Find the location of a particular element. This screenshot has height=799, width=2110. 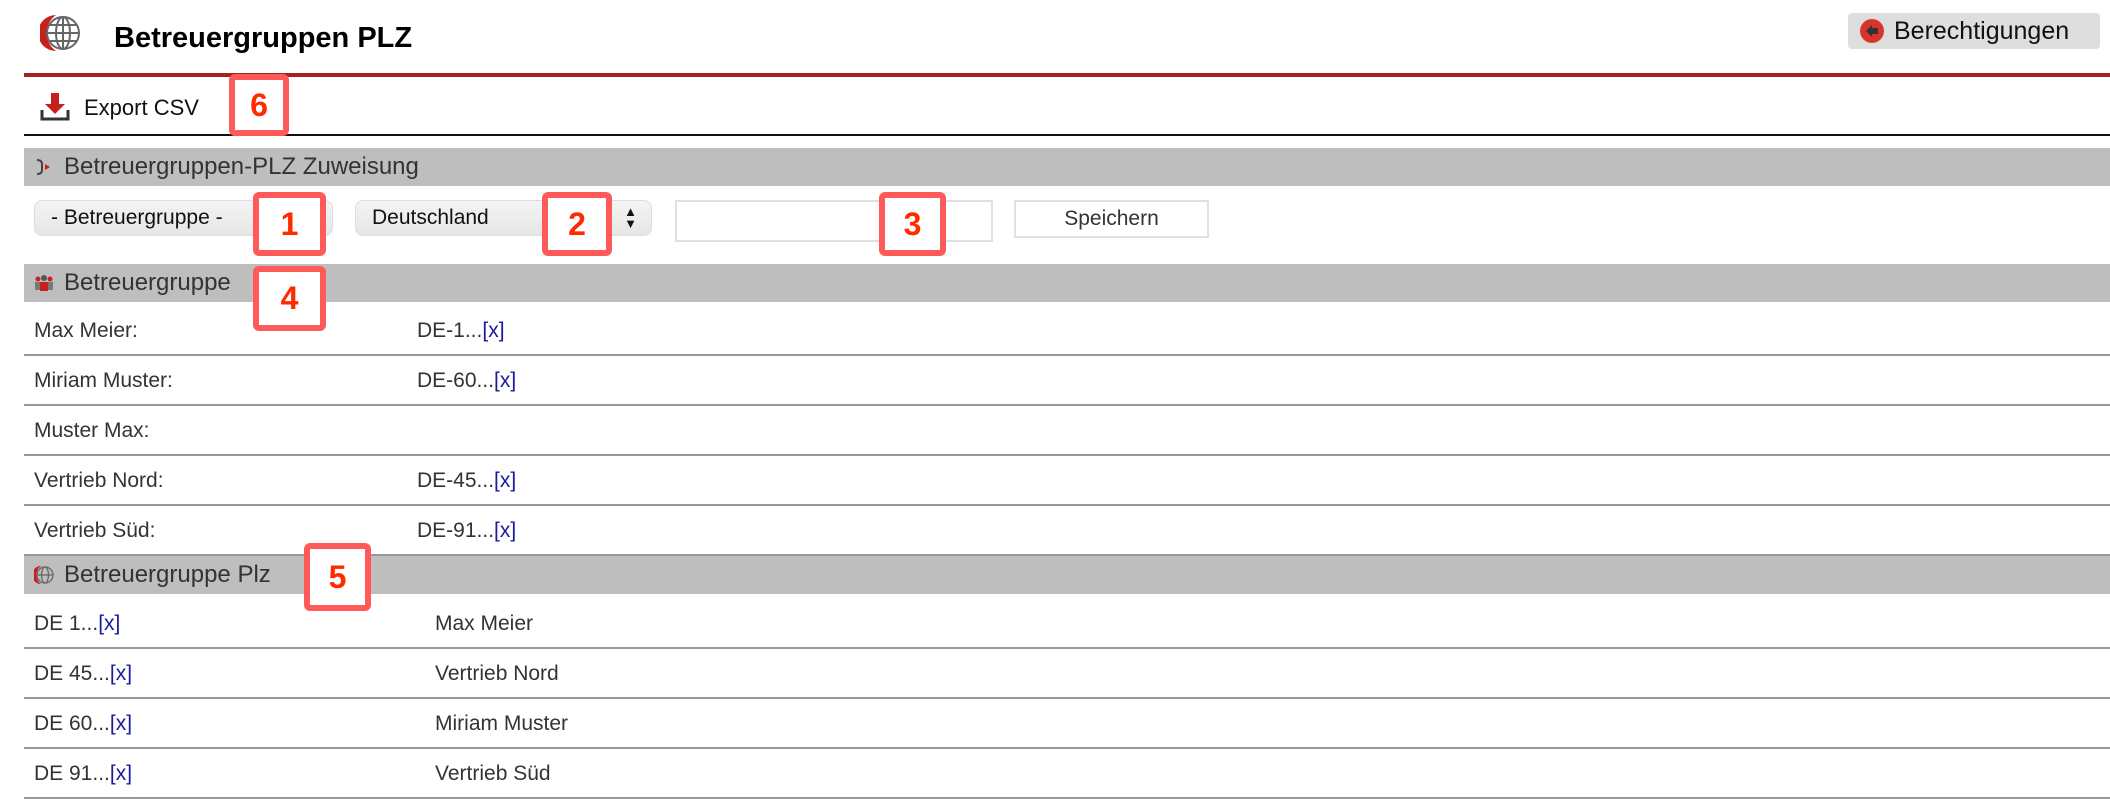

section-title: Betreuergruppen-PLZ Zuweisung is located at coordinates (241, 166).